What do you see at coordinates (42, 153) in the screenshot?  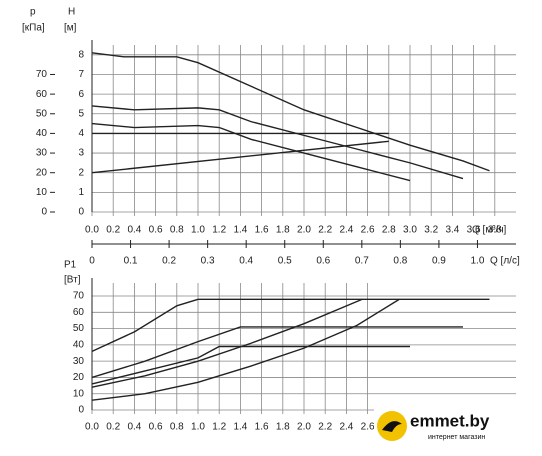 I see `y2-tick-label: 30` at bounding box center [42, 153].